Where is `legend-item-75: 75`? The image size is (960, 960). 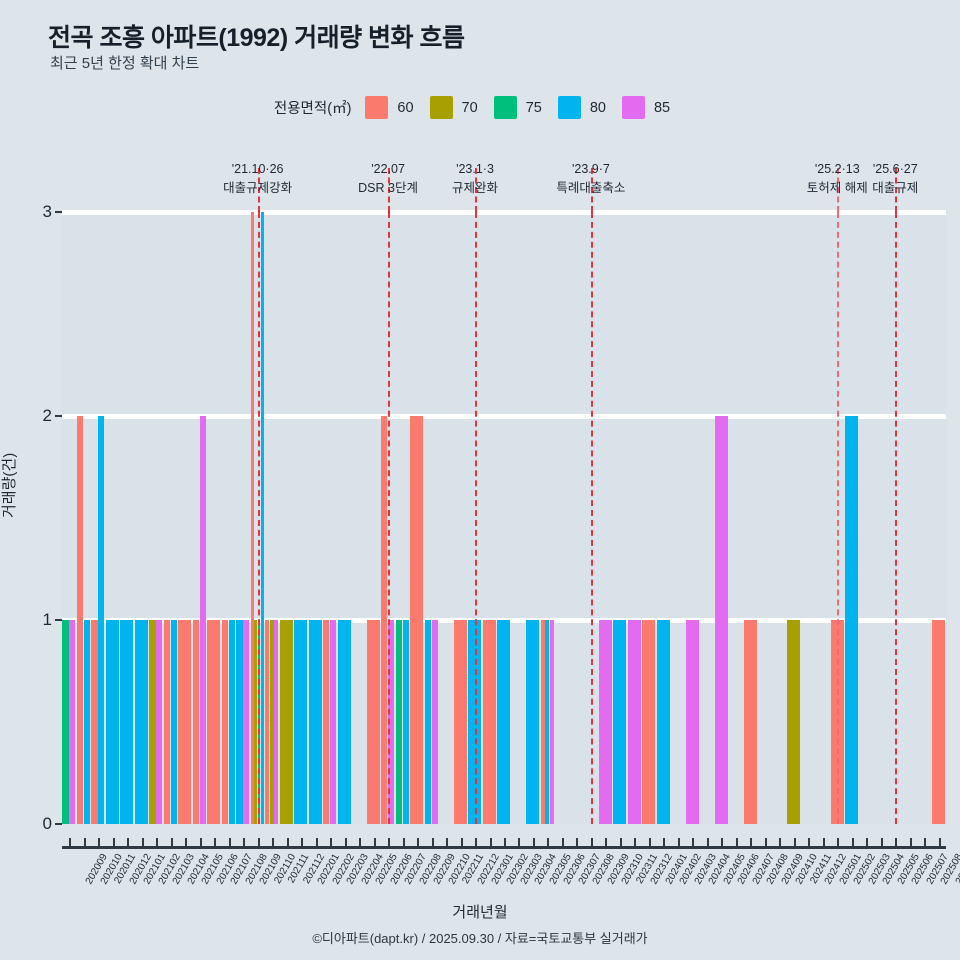
legend-item-75: 75 is located at coordinates (517, 107).